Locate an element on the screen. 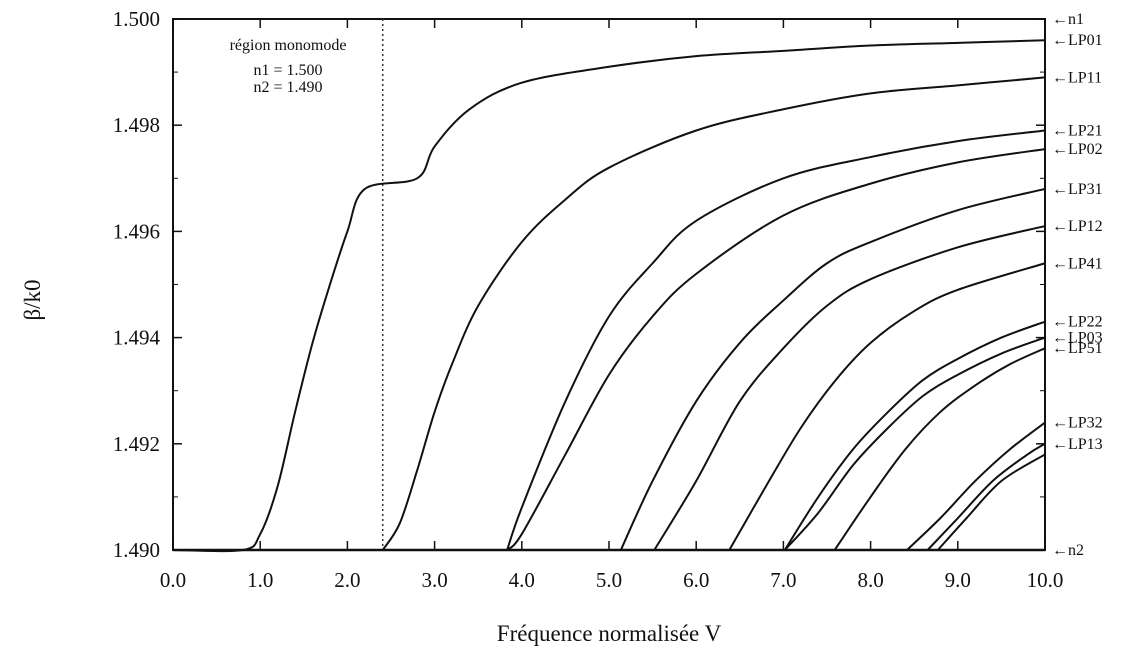  x-tick-label: 9.0 is located at coordinates (958, 580).